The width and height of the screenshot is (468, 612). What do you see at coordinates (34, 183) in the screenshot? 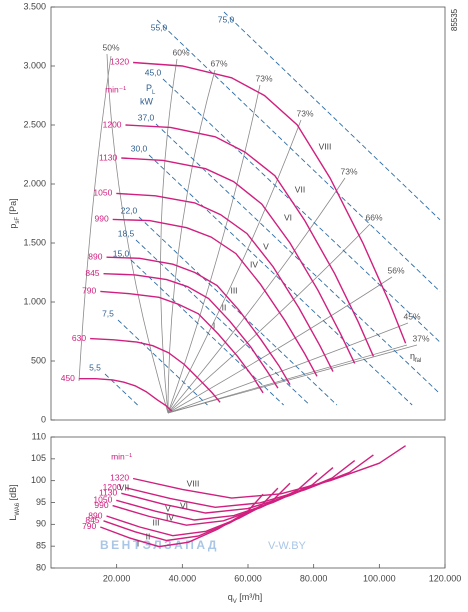
I see `y-tick-label: 2.000` at bounding box center [34, 183].